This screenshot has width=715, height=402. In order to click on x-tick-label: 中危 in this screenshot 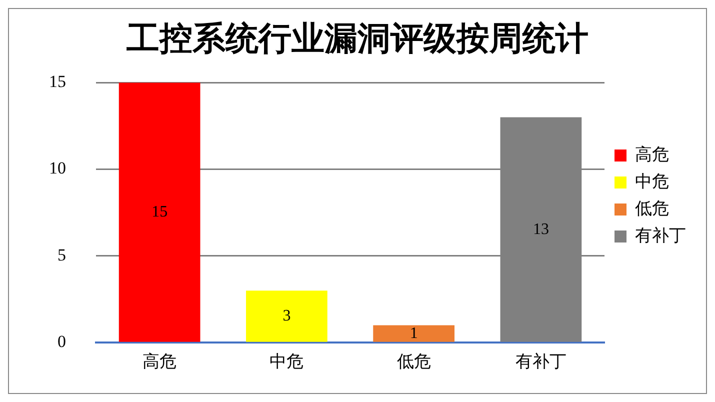, I will do `click(287, 362)`.